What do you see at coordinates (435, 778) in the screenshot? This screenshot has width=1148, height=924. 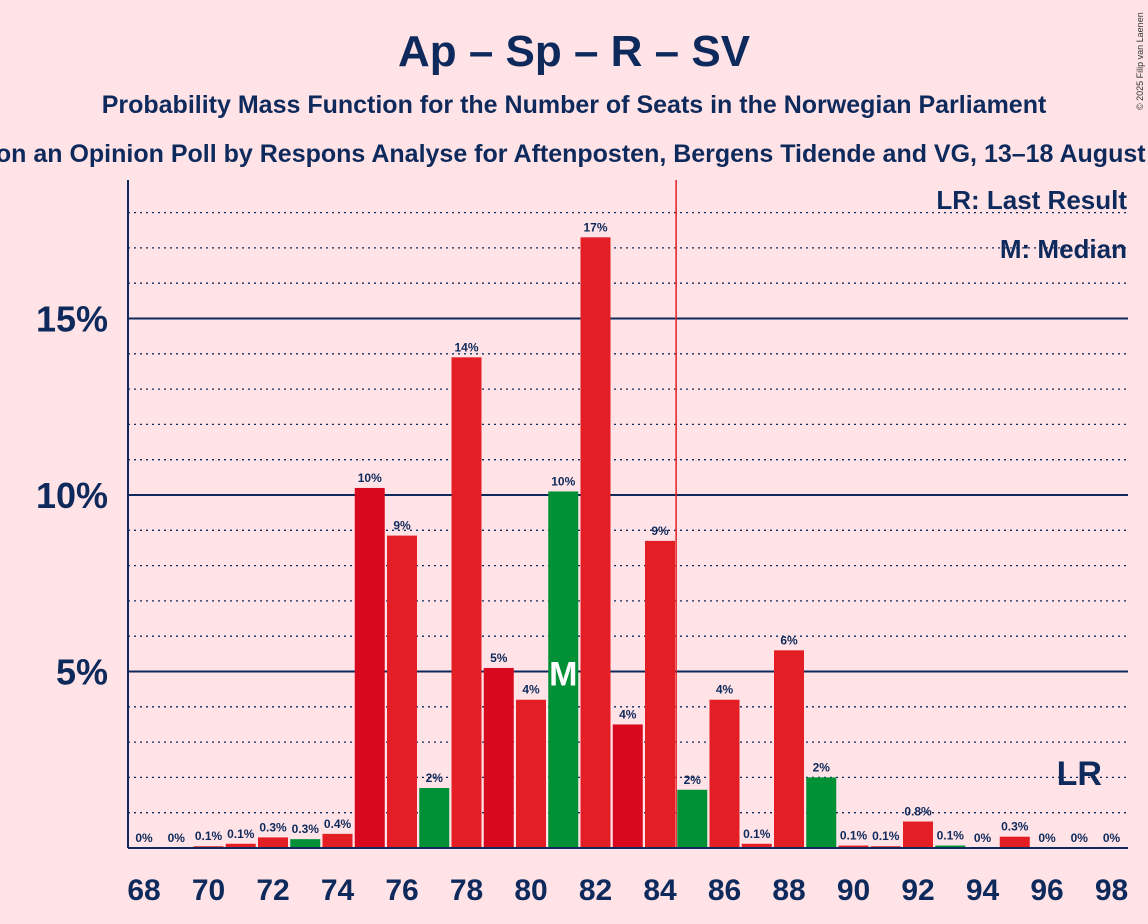 I see `bar-label-seat-77: 2%` at bounding box center [435, 778].